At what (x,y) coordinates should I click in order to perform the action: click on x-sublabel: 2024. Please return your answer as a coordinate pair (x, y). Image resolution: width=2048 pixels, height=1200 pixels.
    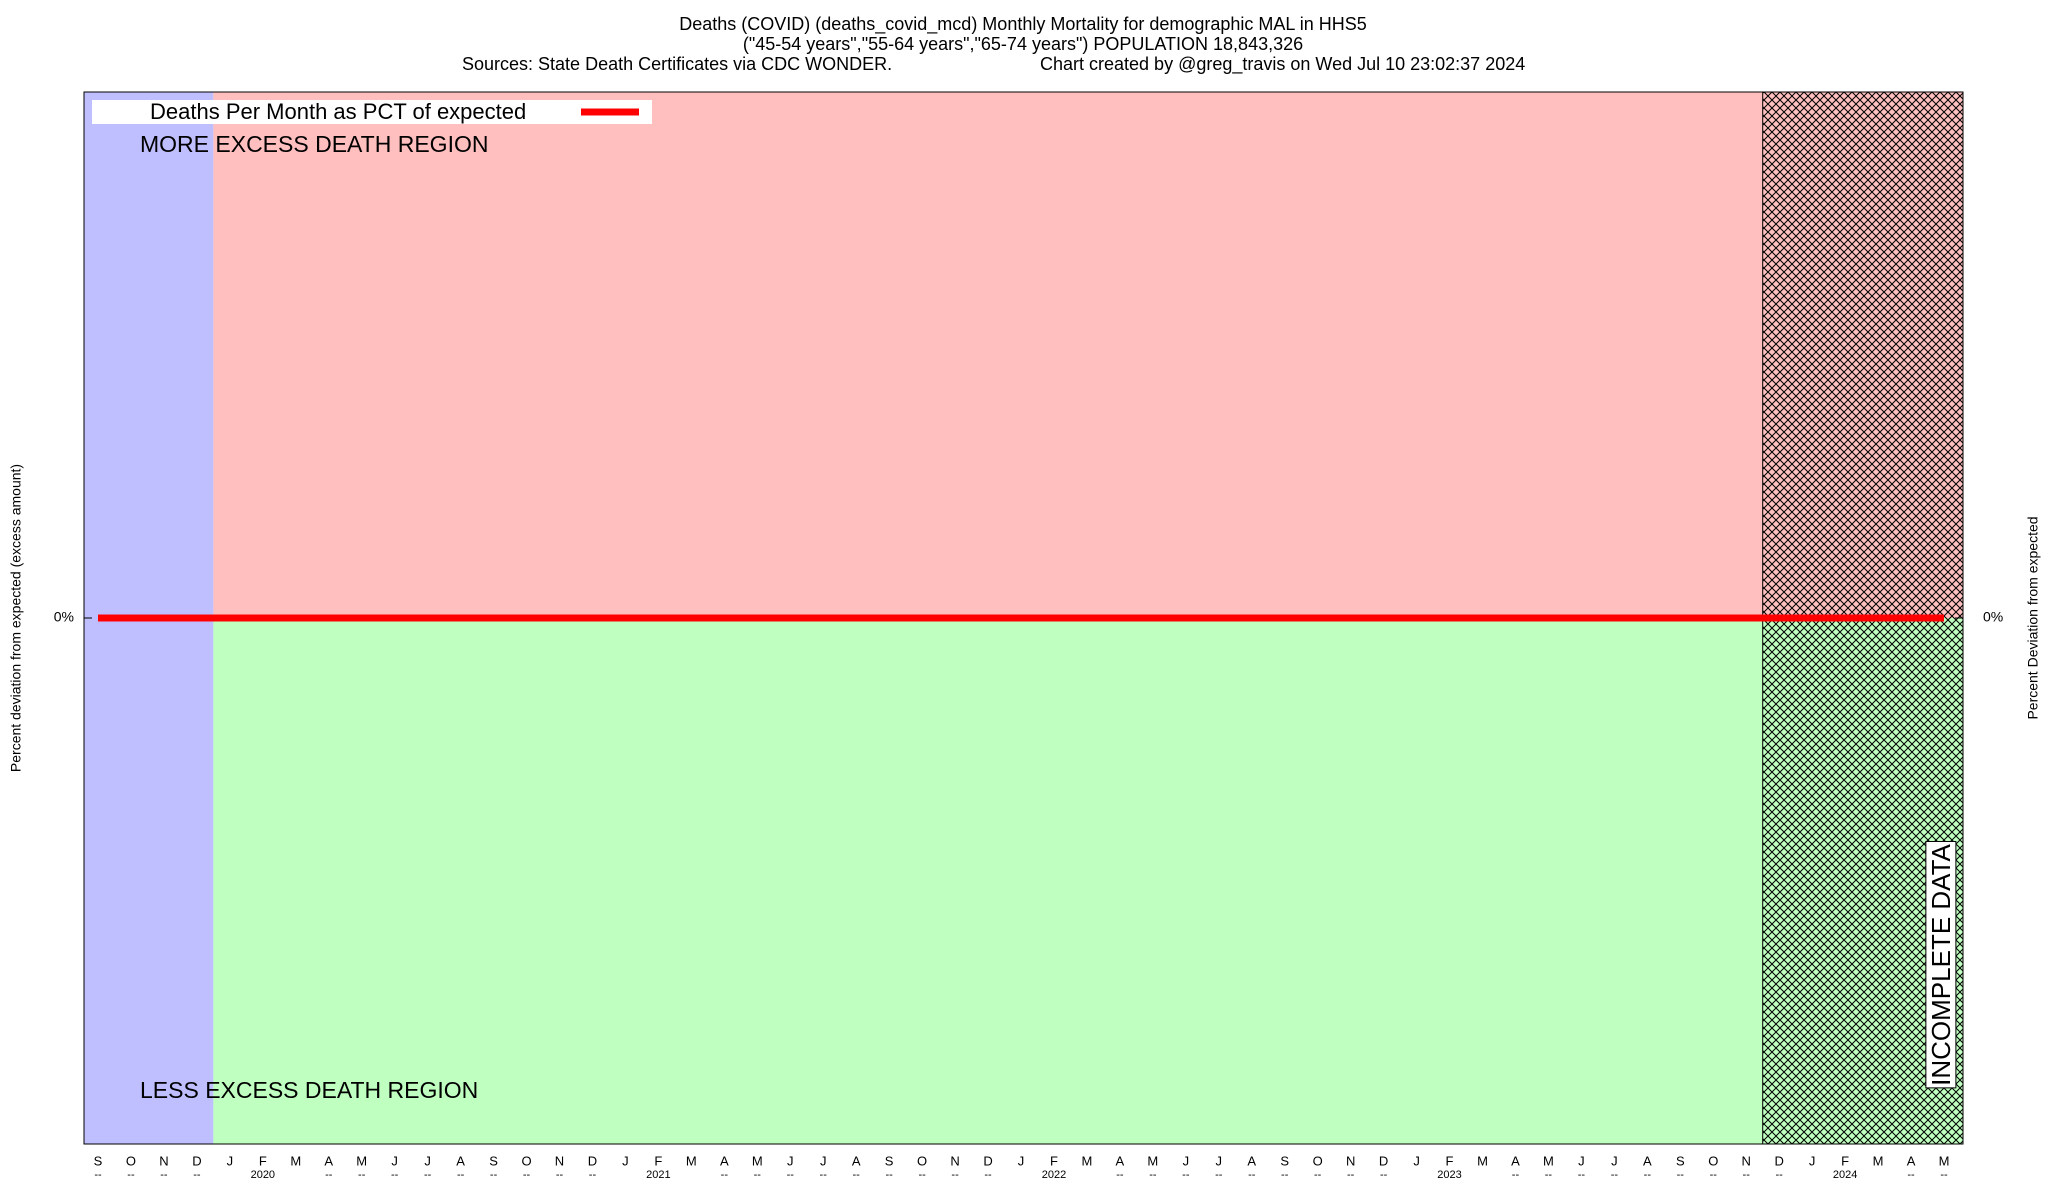
    Looking at the image, I should click on (1845, 1175).